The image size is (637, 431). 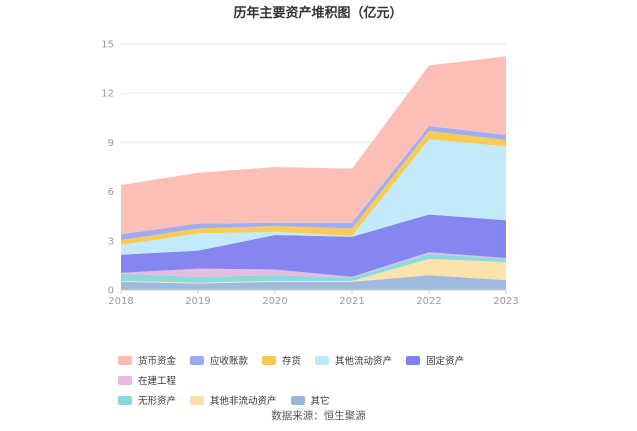 What do you see at coordinates (320, 401) in the screenshot?
I see `legend-label: 其它` at bounding box center [320, 401].